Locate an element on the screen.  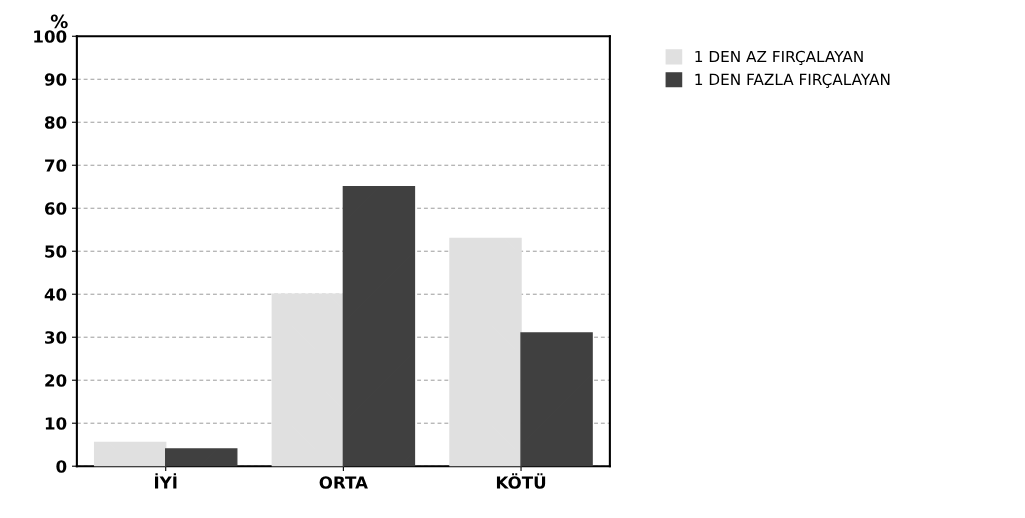
y-tick-label: 60 is located at coordinates (55, 208).